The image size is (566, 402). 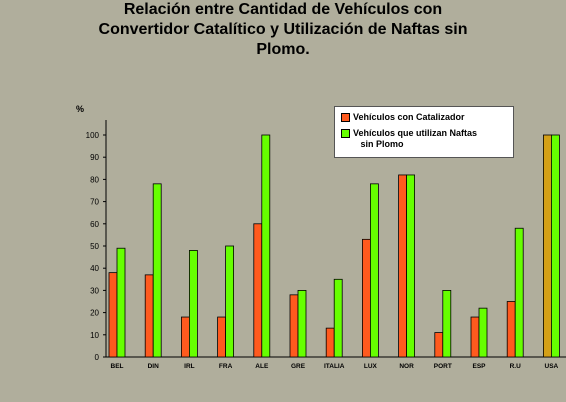 What do you see at coordinates (415, 138) in the screenshot?
I see `legend-label-naftas: Vehículos que utilizan Naftas sin Plomo` at bounding box center [415, 138].